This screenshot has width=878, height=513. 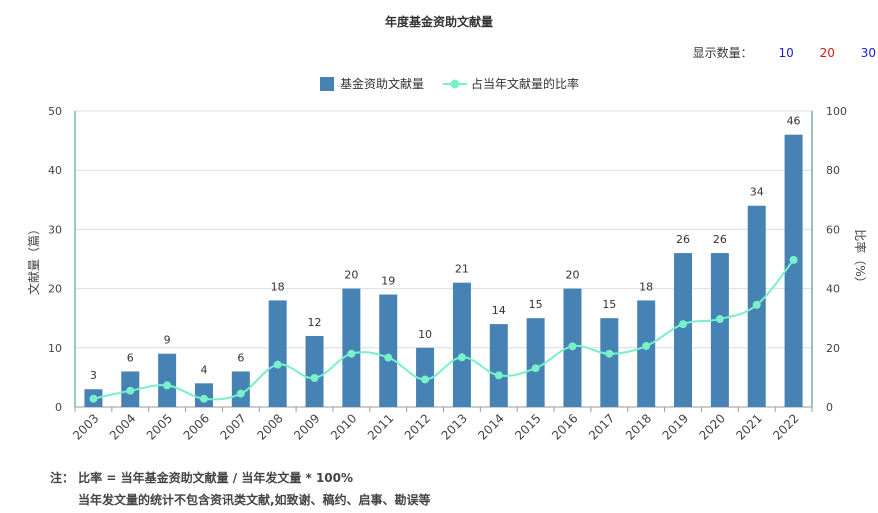 I want to click on x-tick-label: 2007, so click(x=232, y=426).